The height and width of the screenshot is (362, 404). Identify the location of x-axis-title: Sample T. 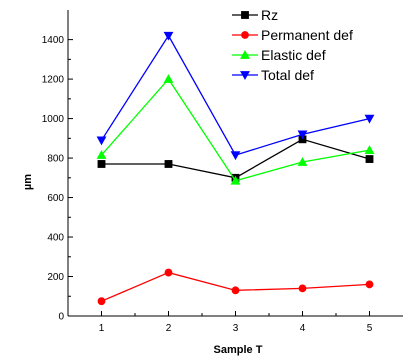
(238, 350).